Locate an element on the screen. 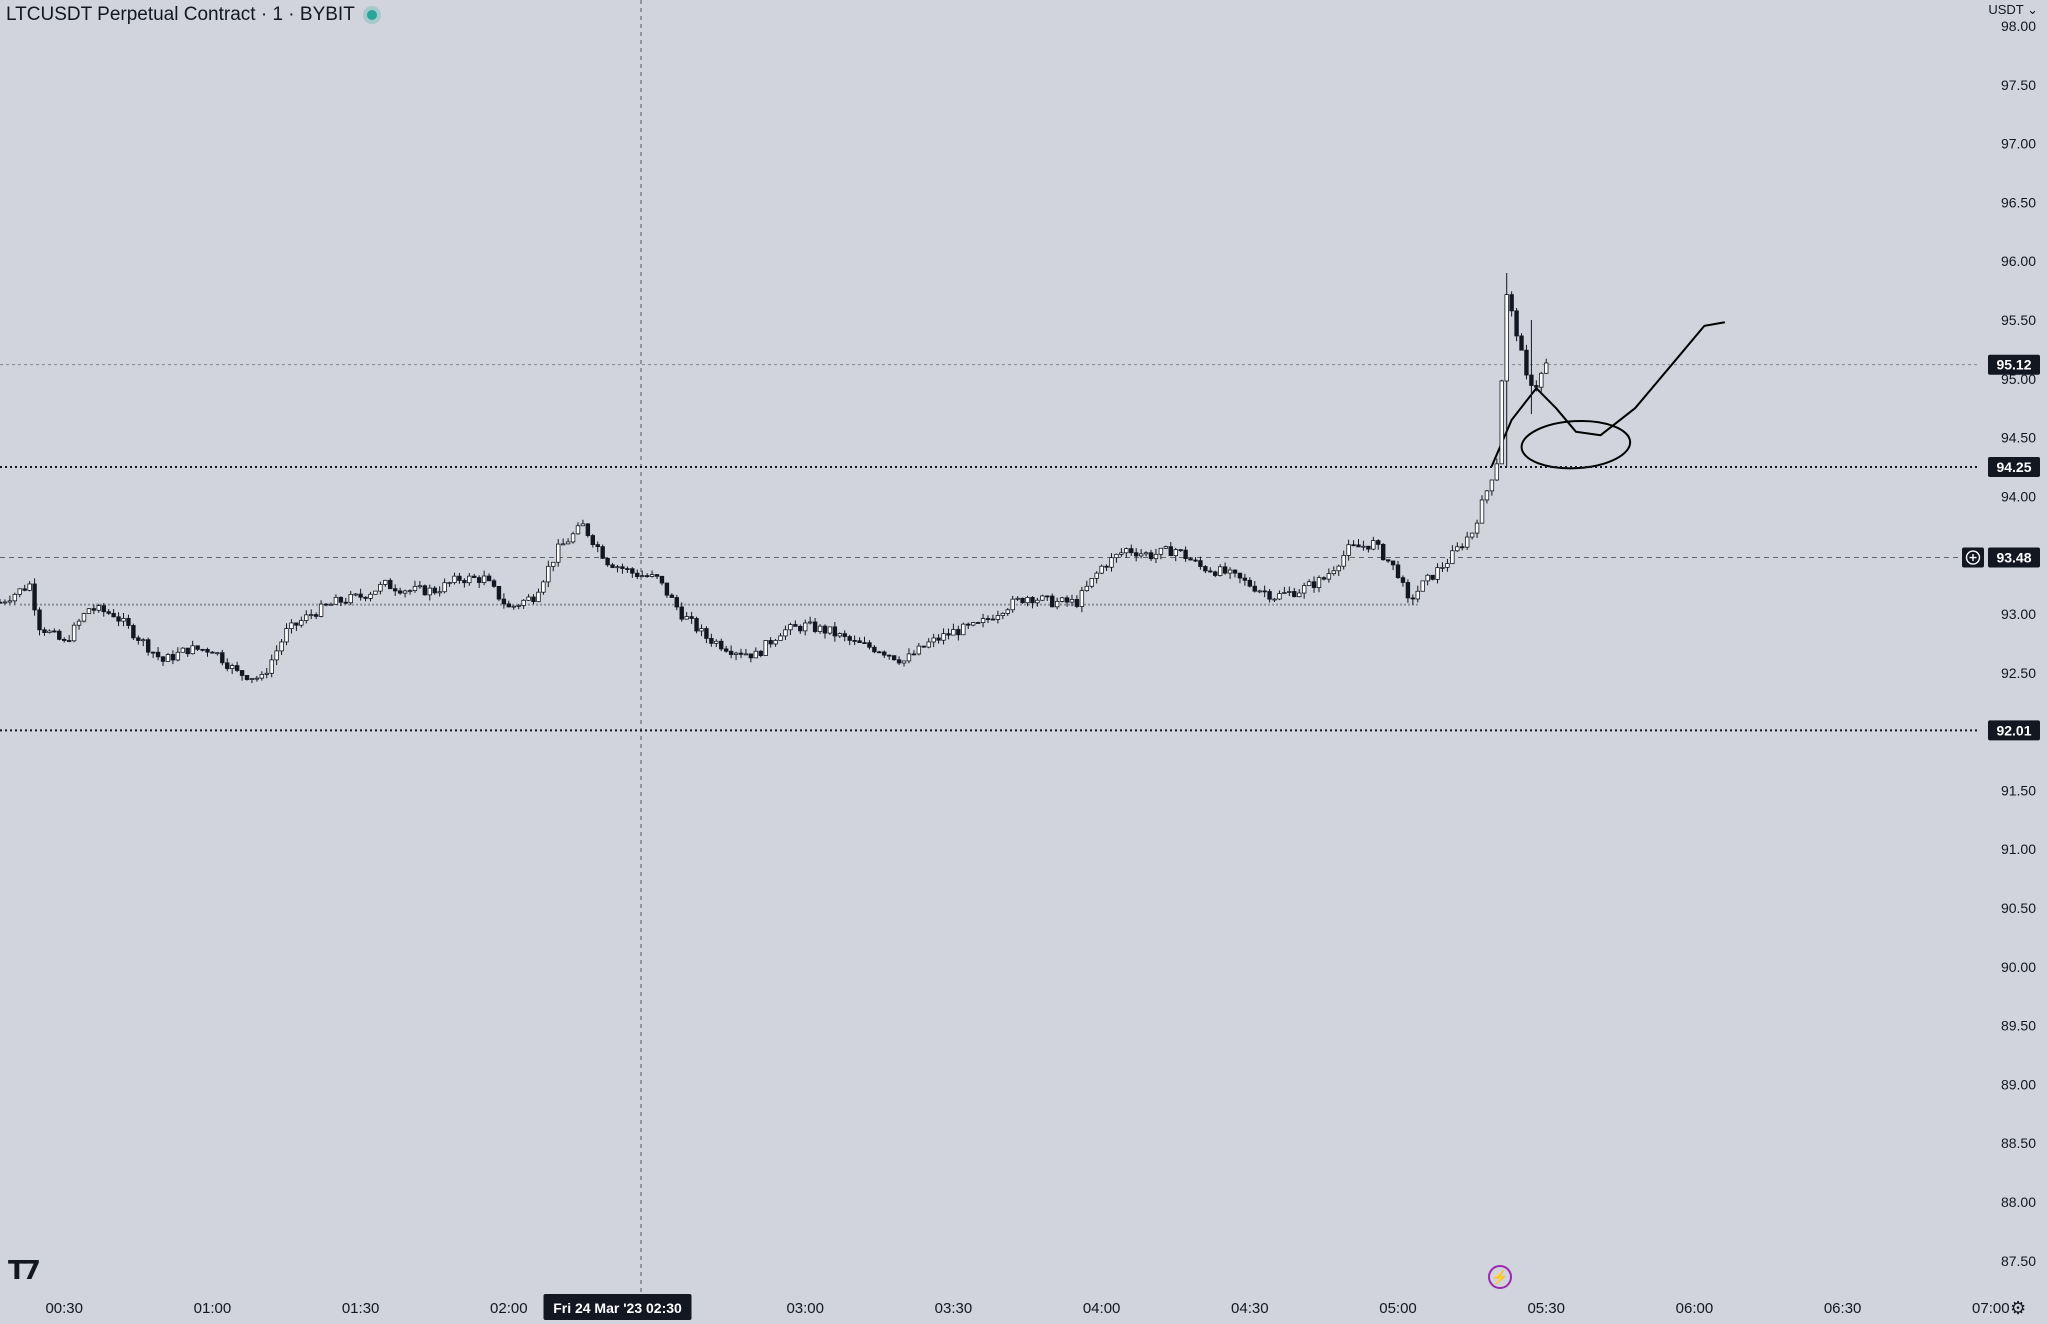  lightning-icon: ⚡ is located at coordinates (1500, 1277).